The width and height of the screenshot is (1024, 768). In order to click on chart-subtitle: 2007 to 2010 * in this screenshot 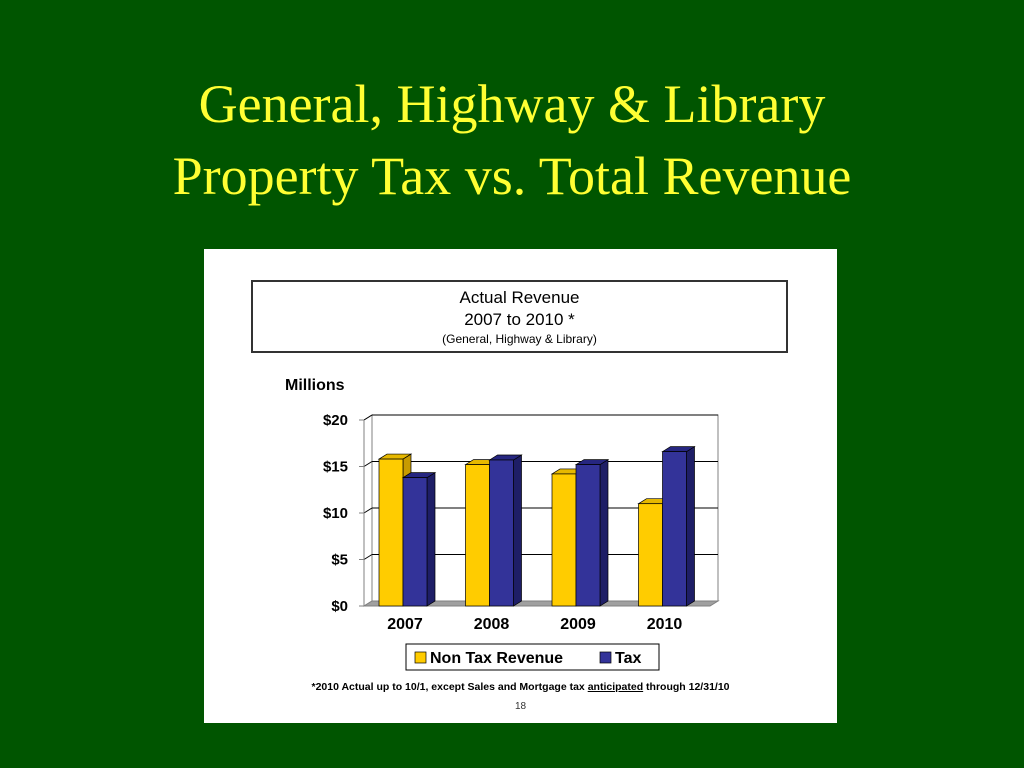, I will do `click(519, 319)`.